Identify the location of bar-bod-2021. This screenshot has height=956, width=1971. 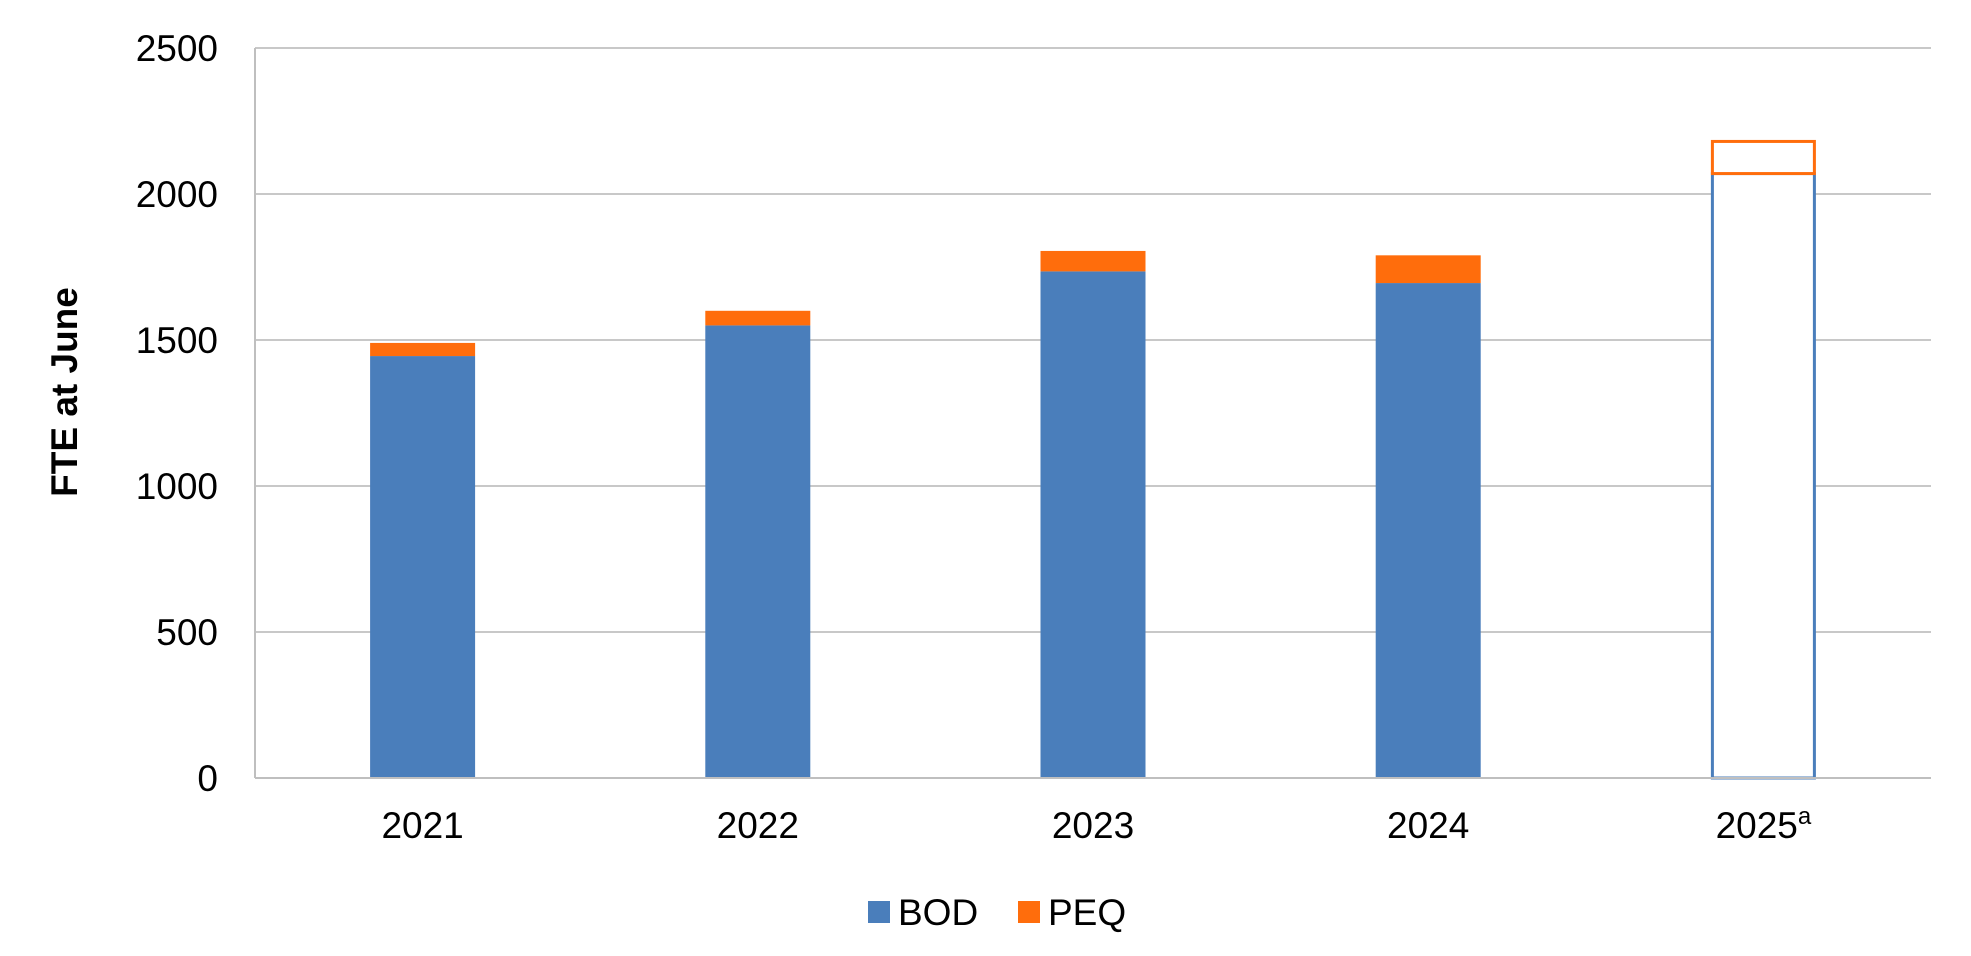
(423, 567).